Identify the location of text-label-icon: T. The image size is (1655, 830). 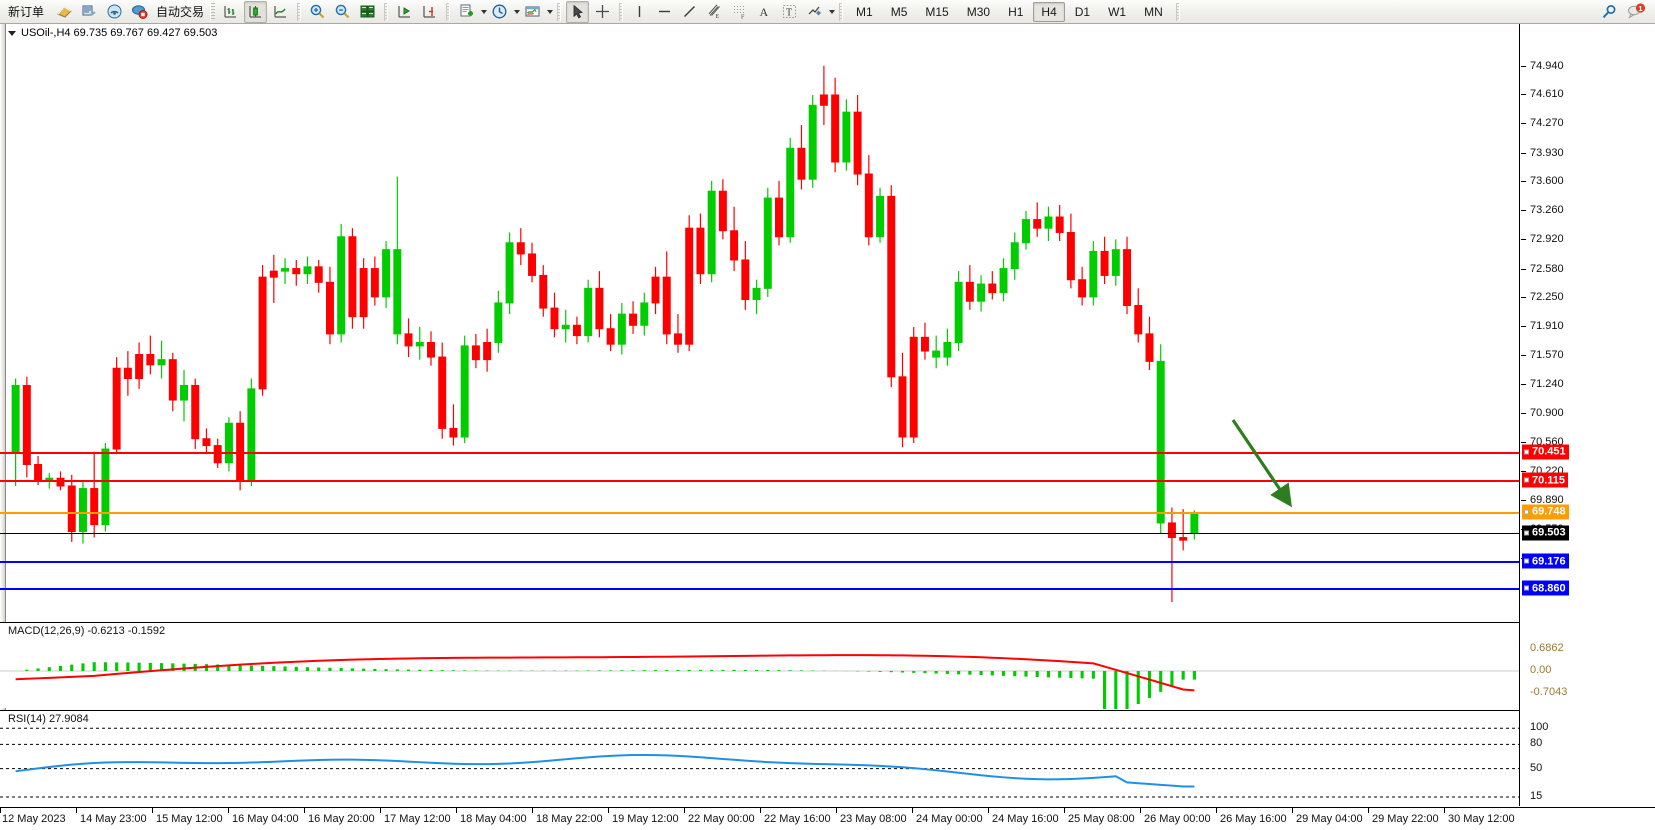
(789, 12).